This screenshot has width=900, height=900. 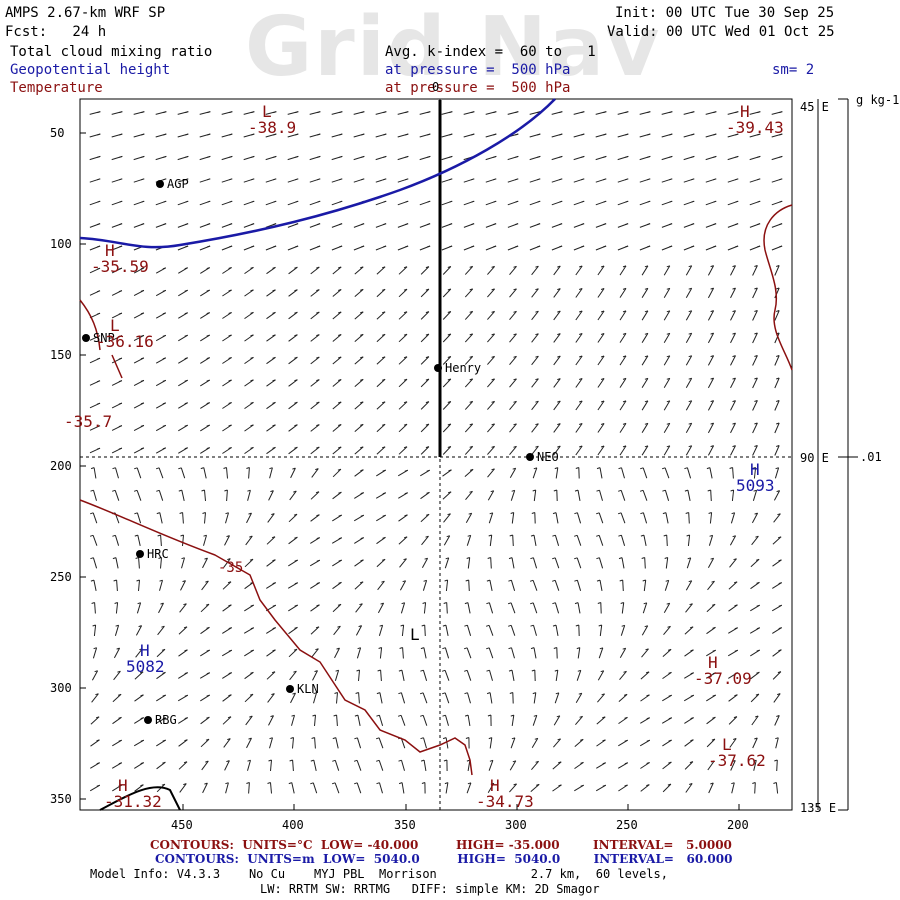 I want to click on extremum-type: L, so click(x=267, y=111).